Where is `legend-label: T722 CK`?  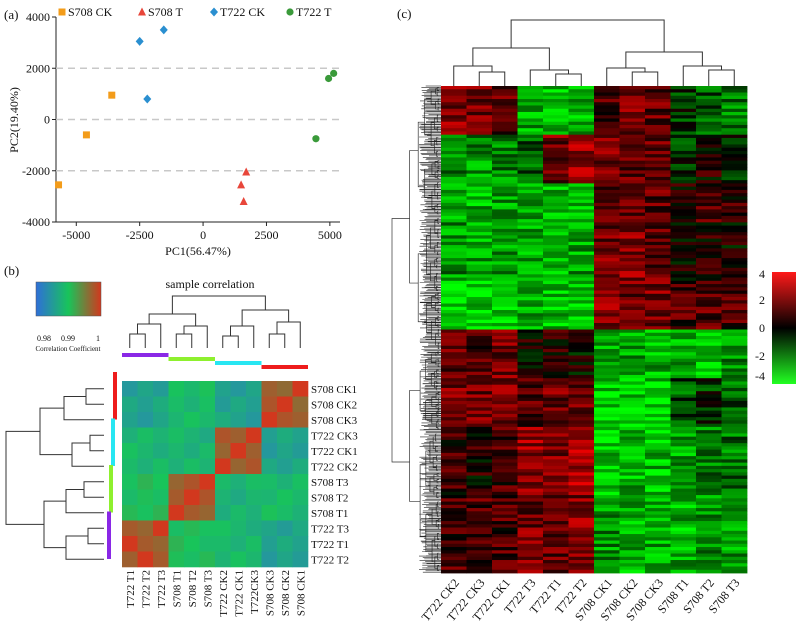 legend-label: T722 CK is located at coordinates (242, 12).